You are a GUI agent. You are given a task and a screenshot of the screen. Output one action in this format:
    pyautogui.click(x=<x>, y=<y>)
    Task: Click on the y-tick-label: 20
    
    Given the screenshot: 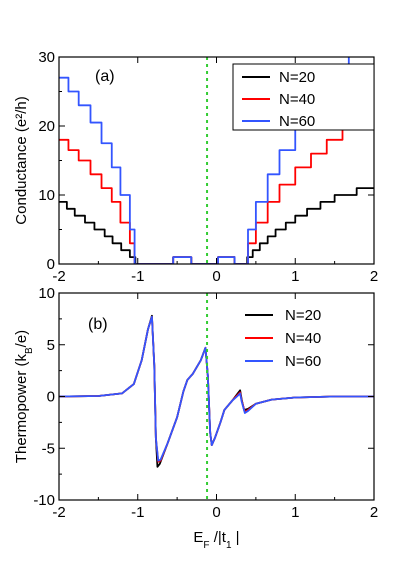 What is the action you would take?
    pyautogui.click(x=46, y=126)
    